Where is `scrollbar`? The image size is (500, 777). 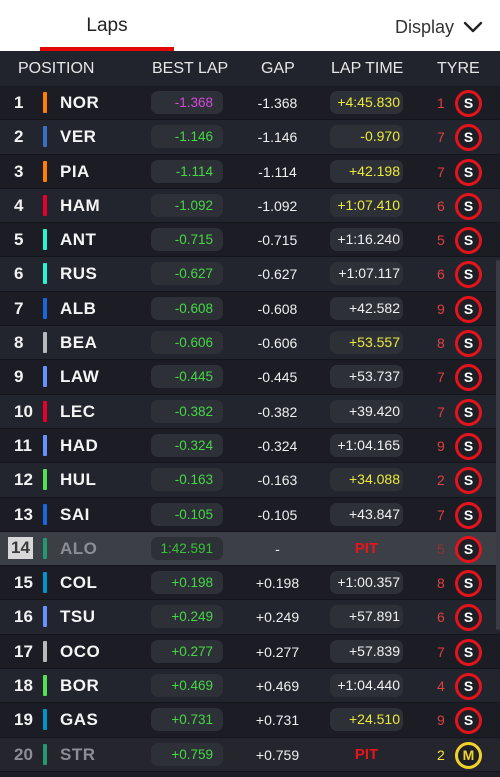
scrollbar is located at coordinates (498, 445).